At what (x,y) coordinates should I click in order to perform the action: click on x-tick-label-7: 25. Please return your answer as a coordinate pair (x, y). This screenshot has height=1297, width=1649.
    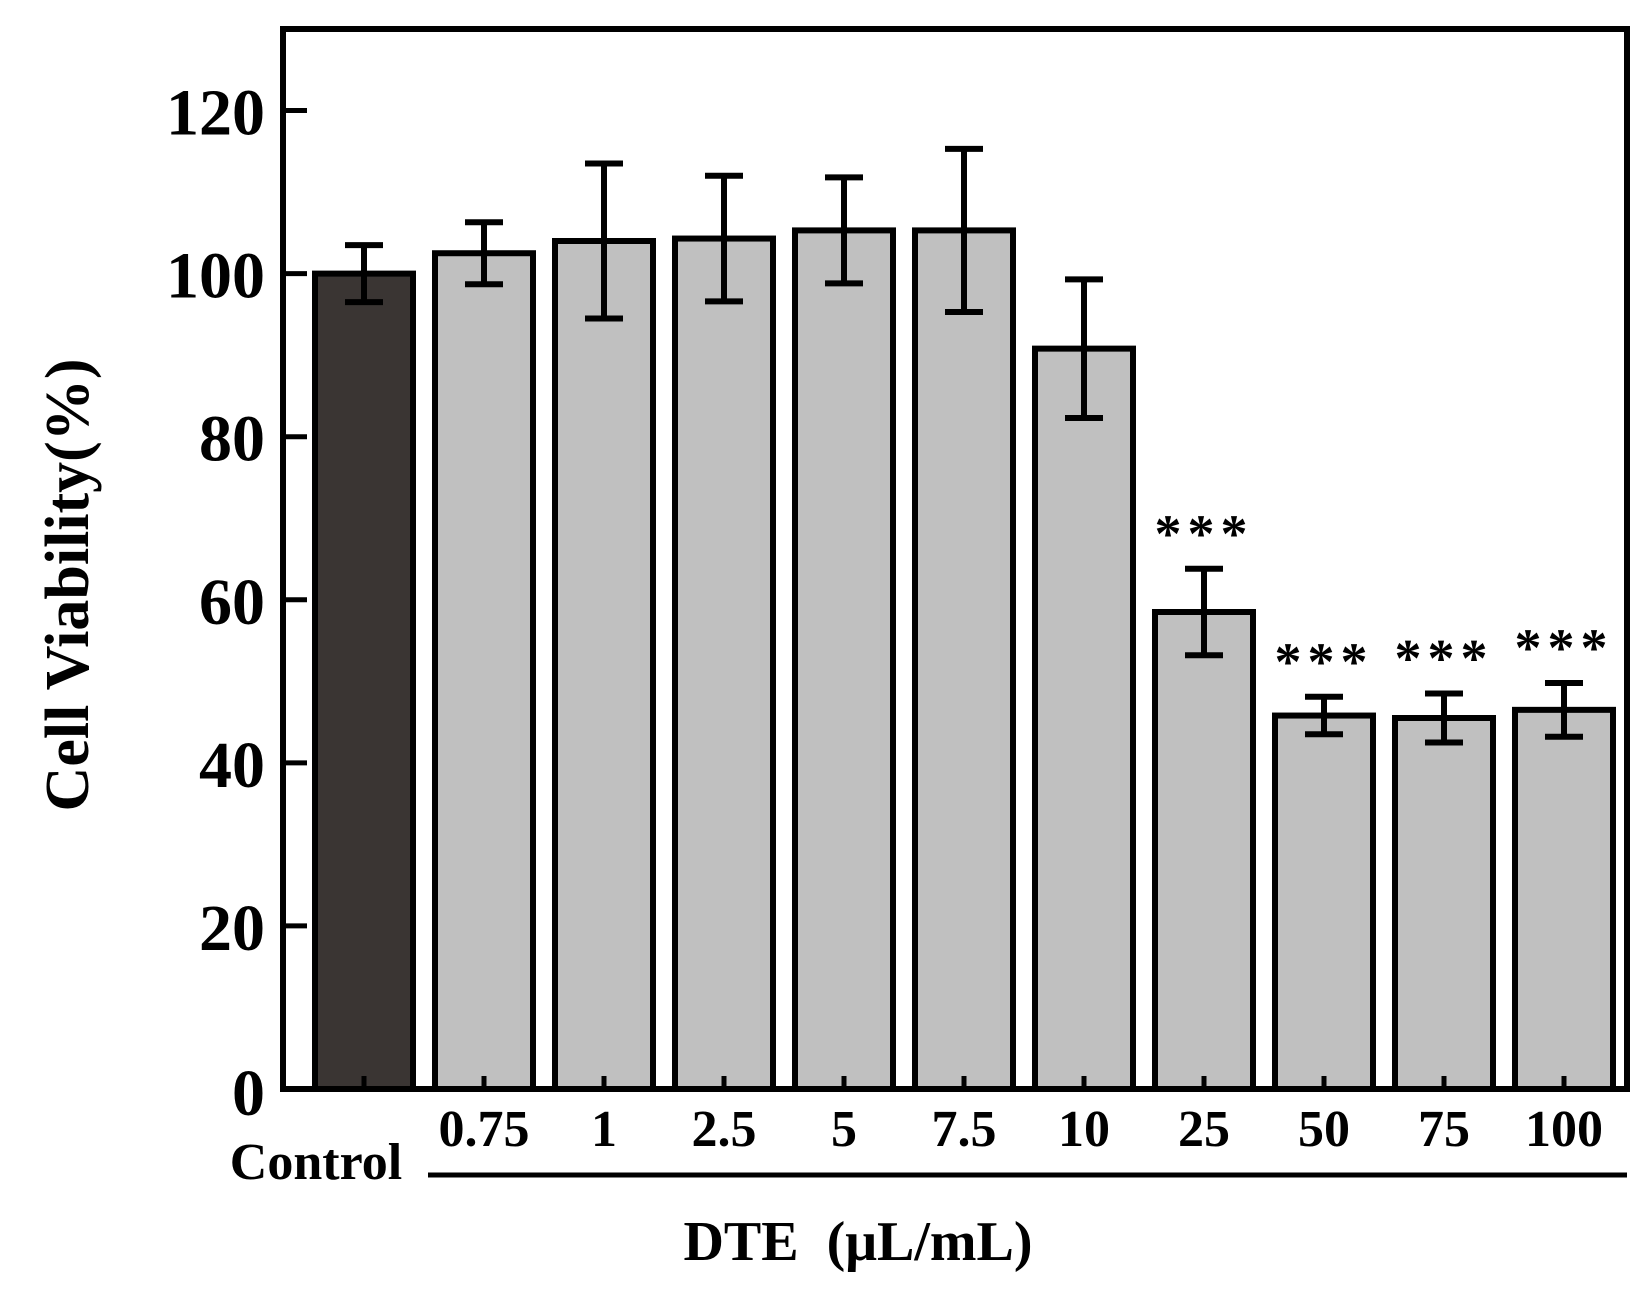
    Looking at the image, I should click on (1204, 1129).